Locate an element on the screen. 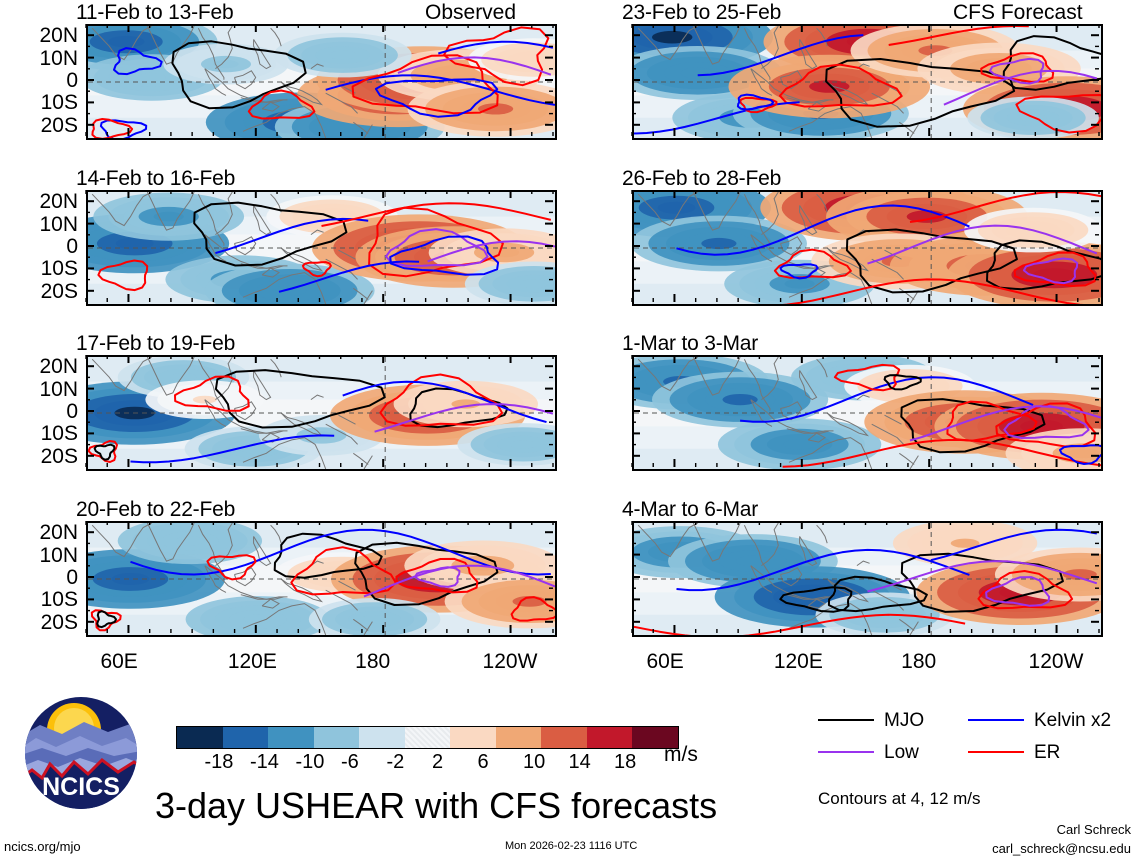  column-header: Observed is located at coordinates (471, 12).